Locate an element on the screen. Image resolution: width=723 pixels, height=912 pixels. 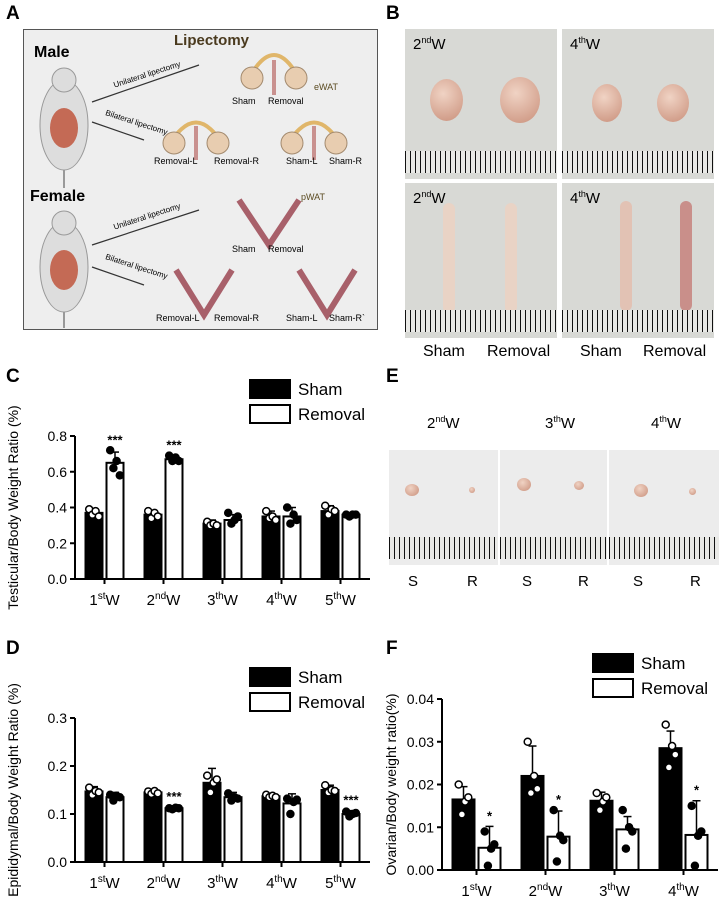
e-label-4thw: 4thW is located at coordinates (666, 423).